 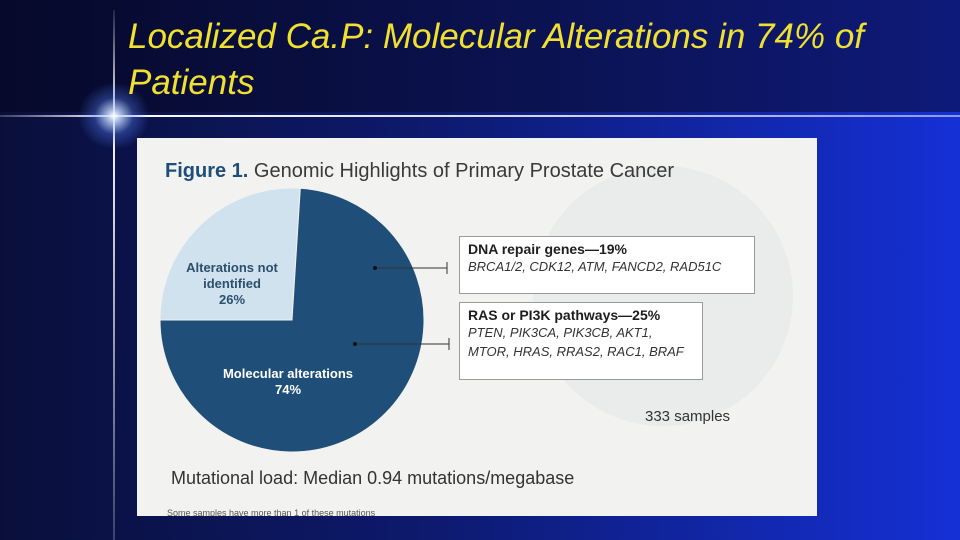 What do you see at coordinates (288, 389) in the screenshot?
I see `slice-label-molecular-value: 74%` at bounding box center [288, 389].